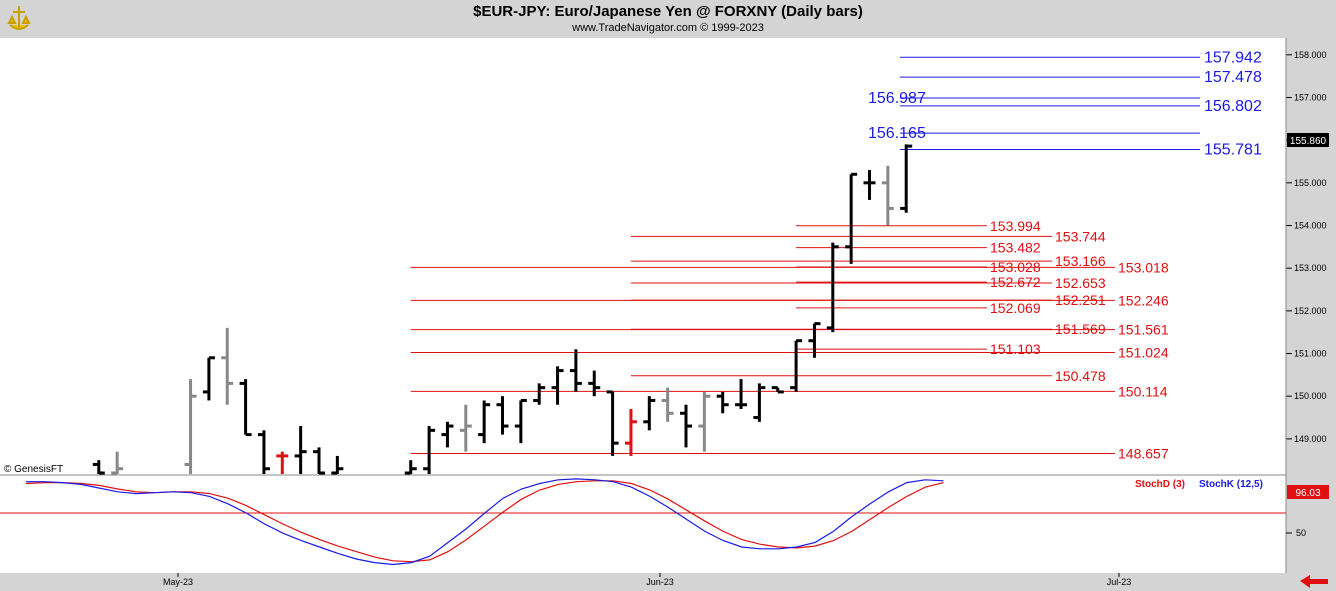  I want to click on date-tick-label: Jul-23, so click(1119, 582).